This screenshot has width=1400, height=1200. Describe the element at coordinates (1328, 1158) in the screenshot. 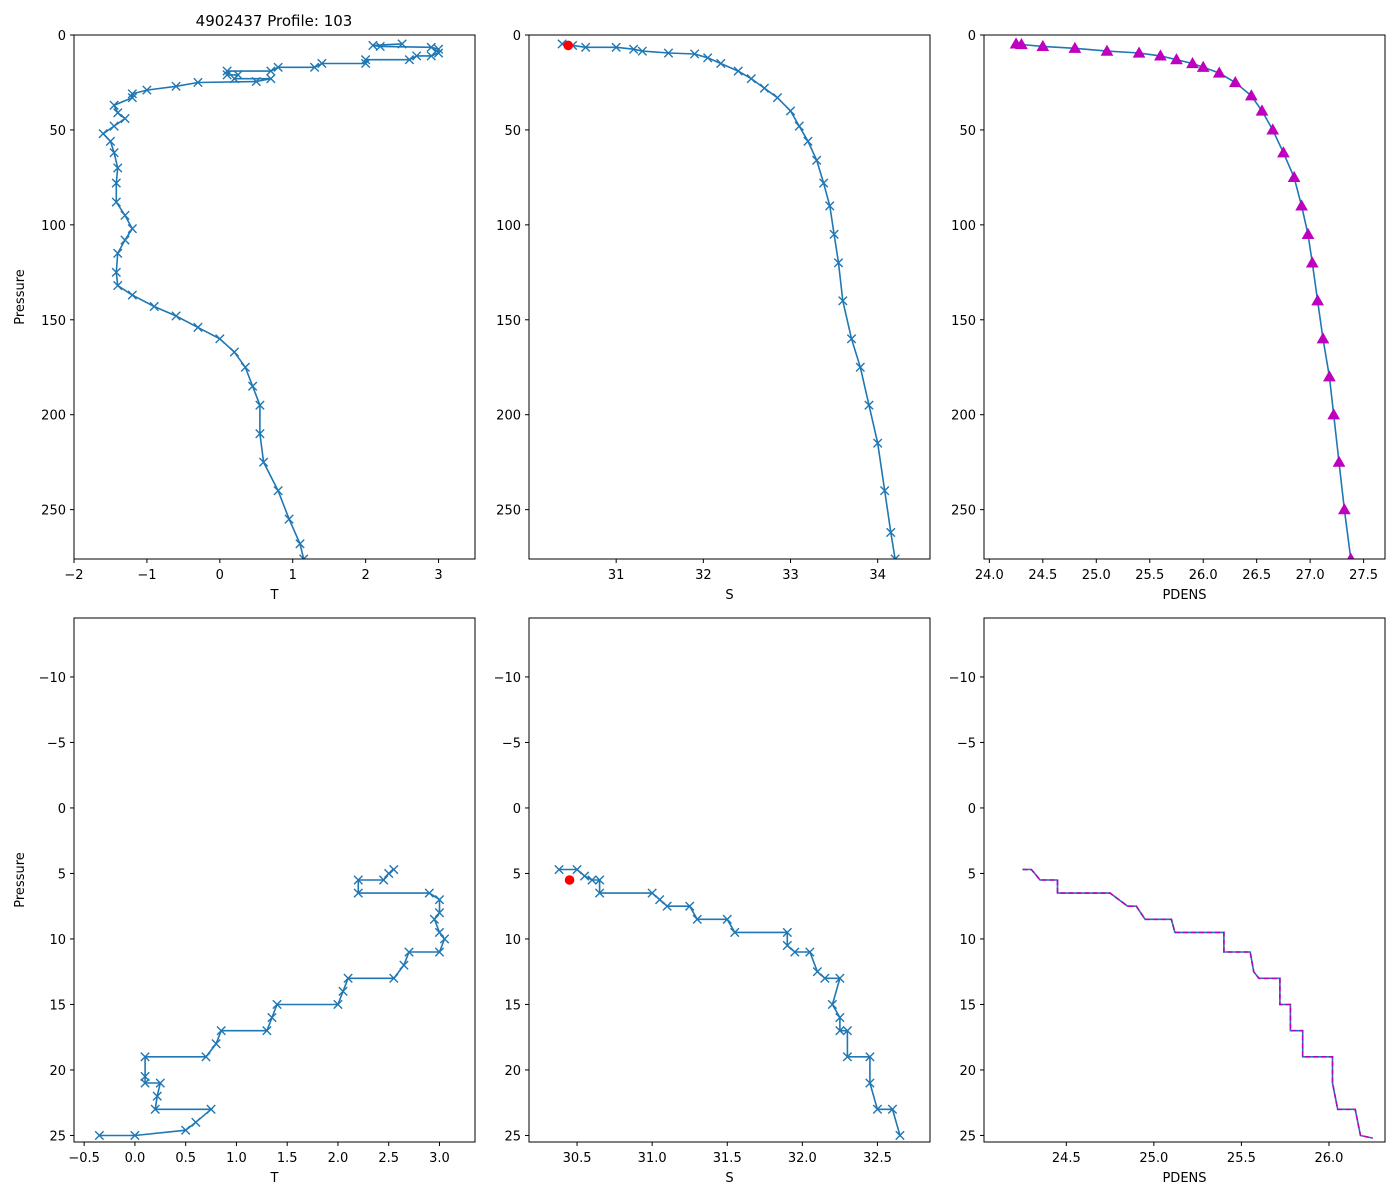

I see `x-tick-label: 26.0` at that location.